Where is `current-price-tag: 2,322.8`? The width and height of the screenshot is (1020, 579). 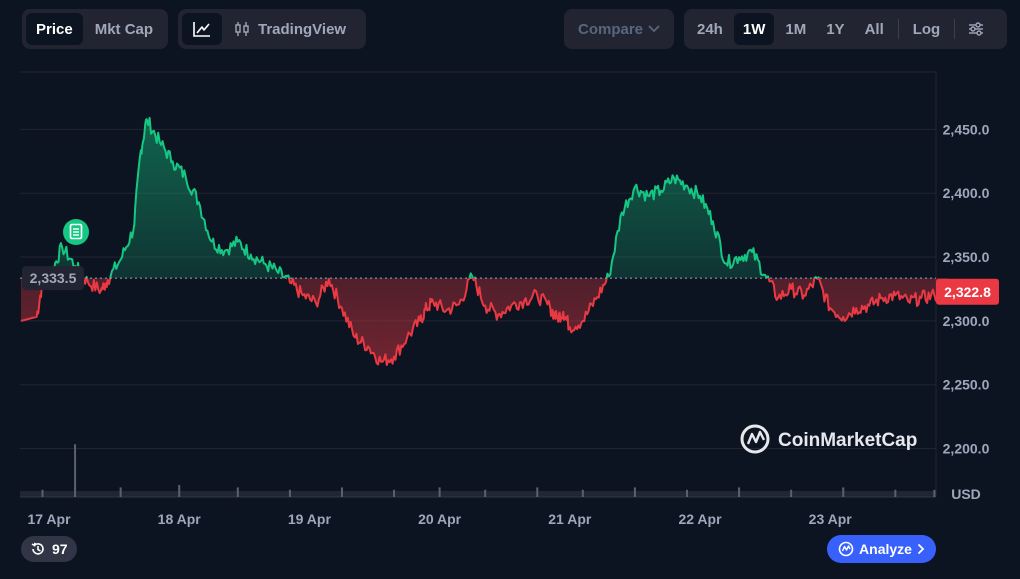
current-price-tag: 2,322.8 is located at coordinates (967, 291).